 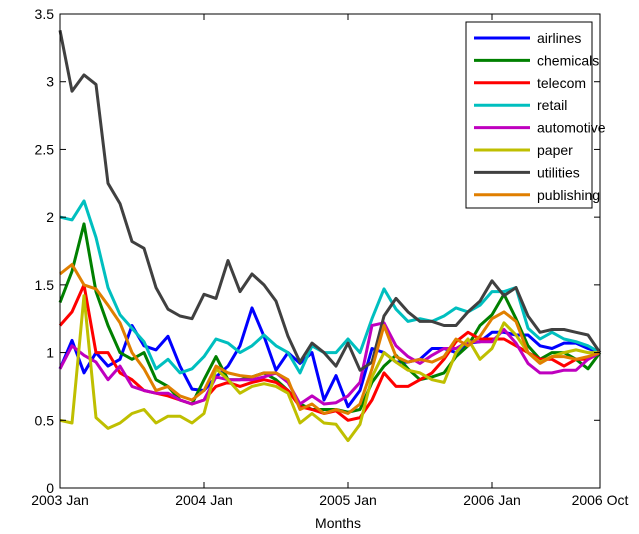 I want to click on x-tick-label: 2006 Oct, so click(x=600, y=500).